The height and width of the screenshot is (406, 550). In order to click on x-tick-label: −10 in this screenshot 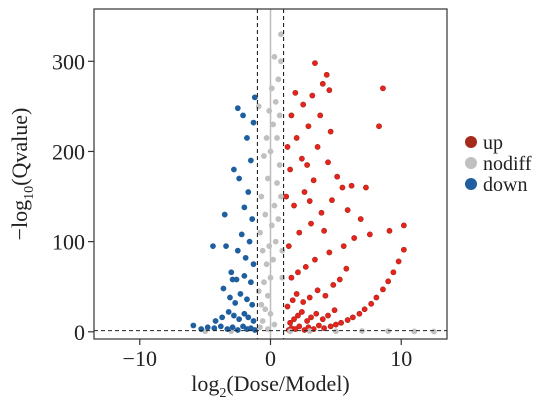, I will do `click(140, 358)`.